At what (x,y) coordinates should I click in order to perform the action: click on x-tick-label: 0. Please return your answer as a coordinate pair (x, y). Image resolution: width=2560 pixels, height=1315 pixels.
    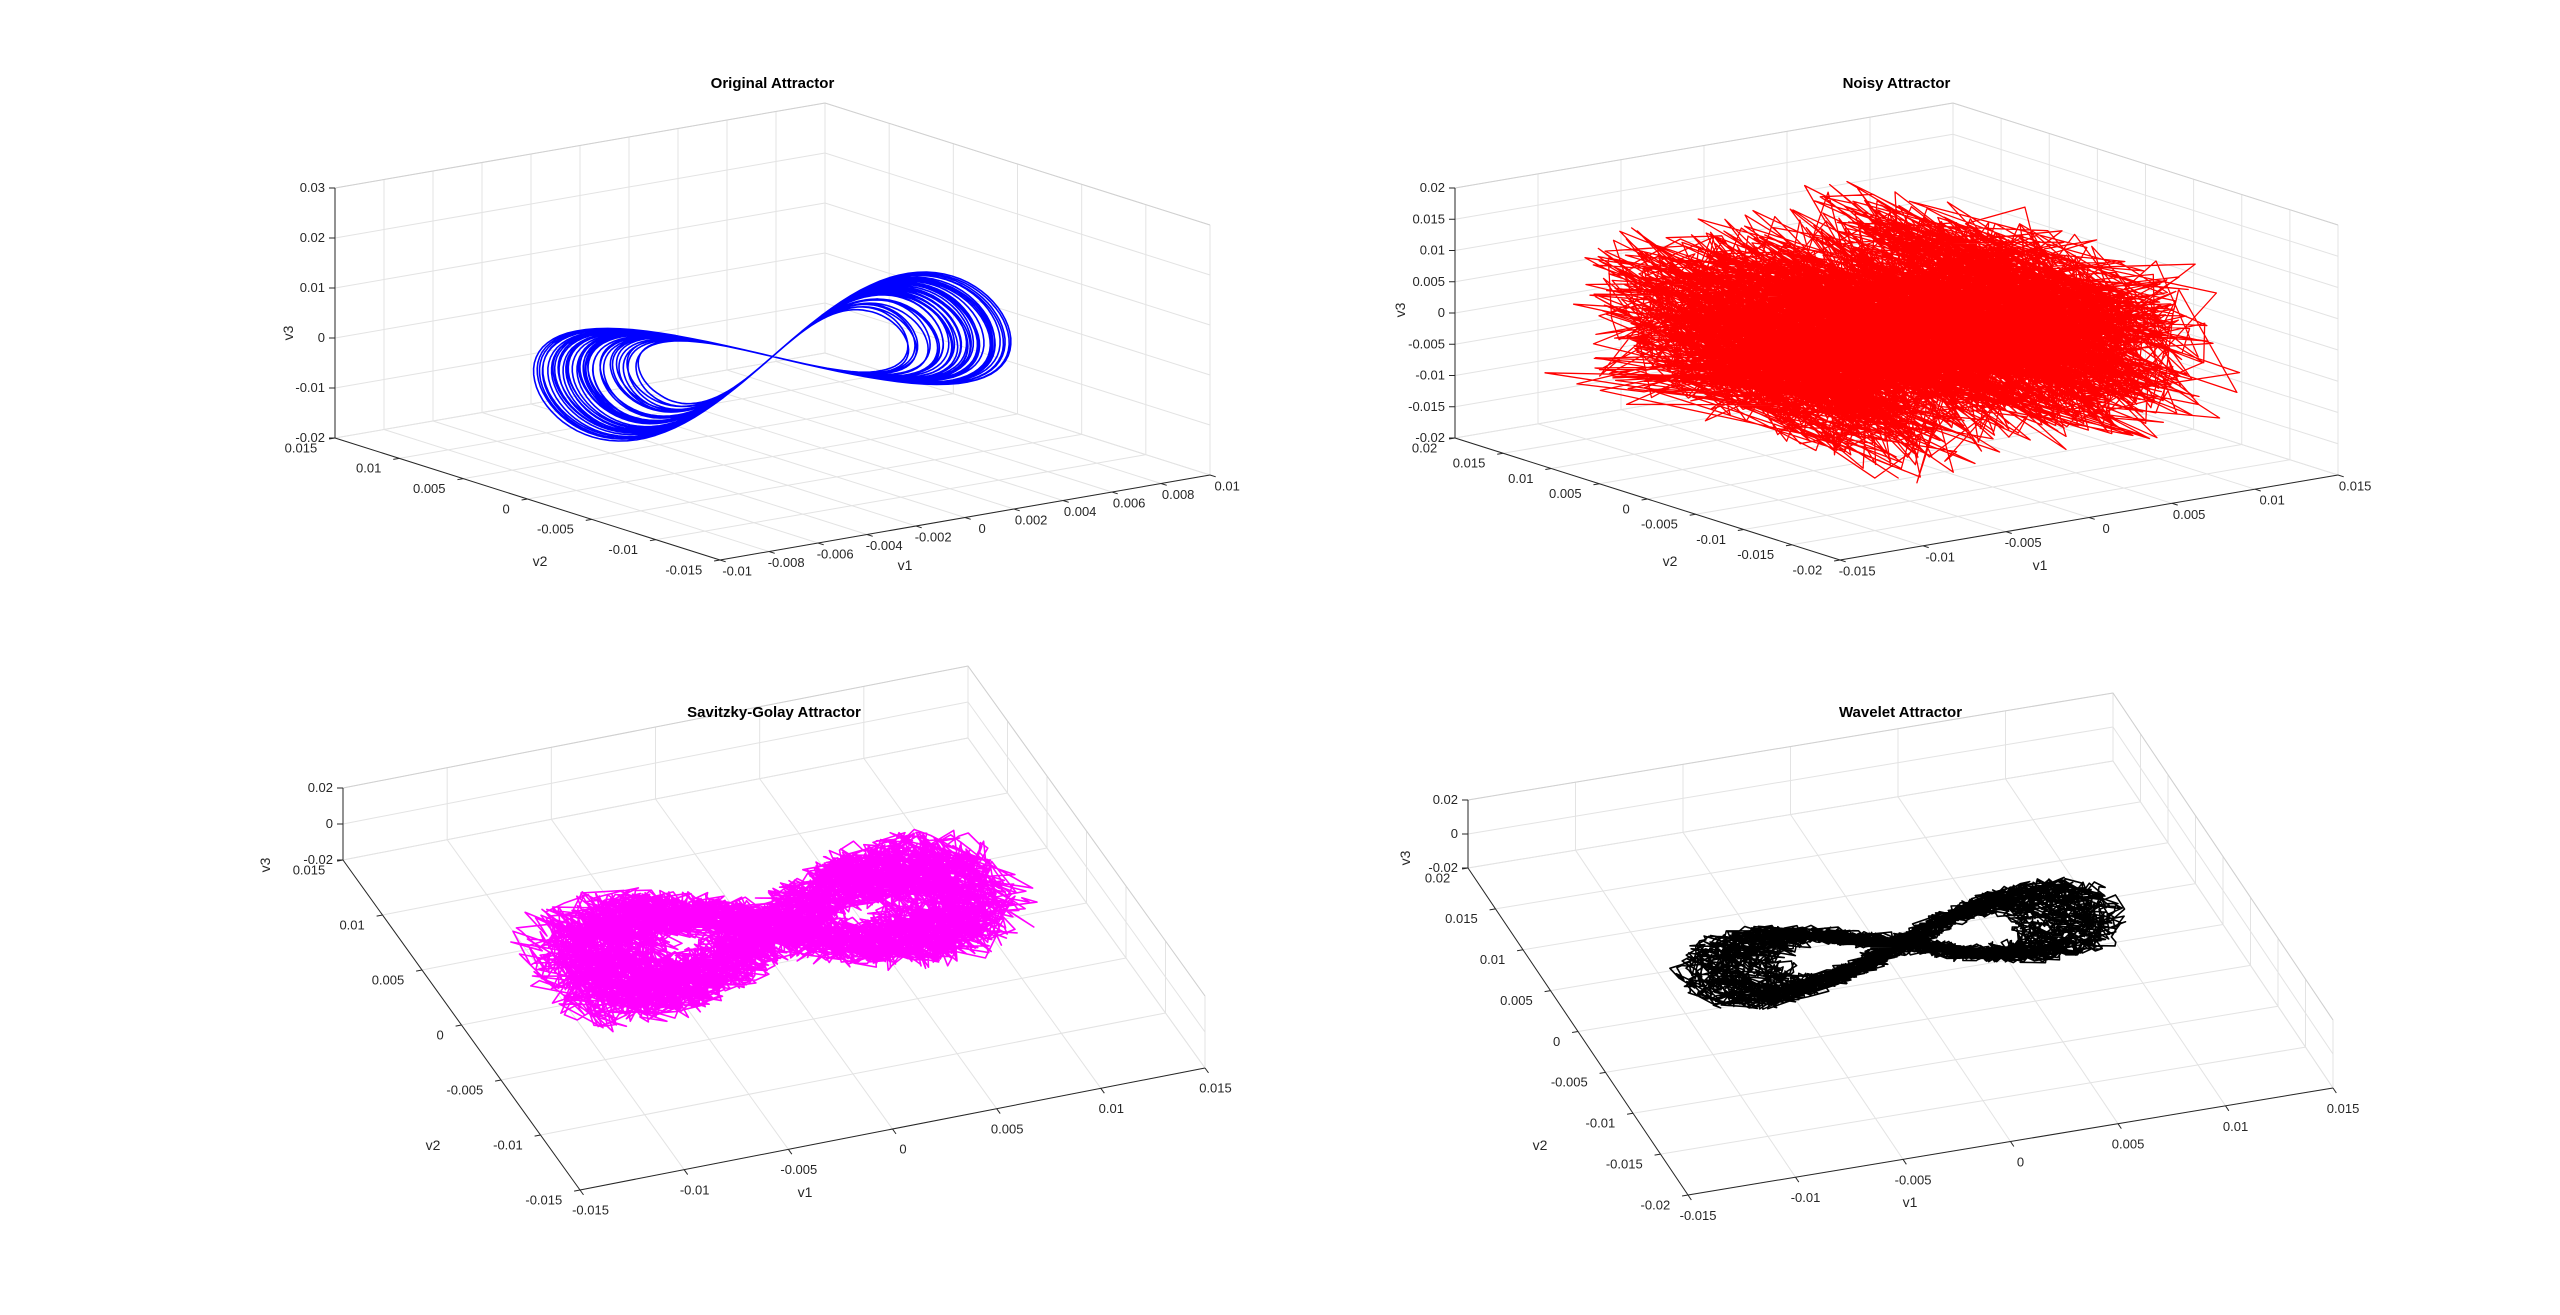
    Looking at the image, I should click on (2106, 528).